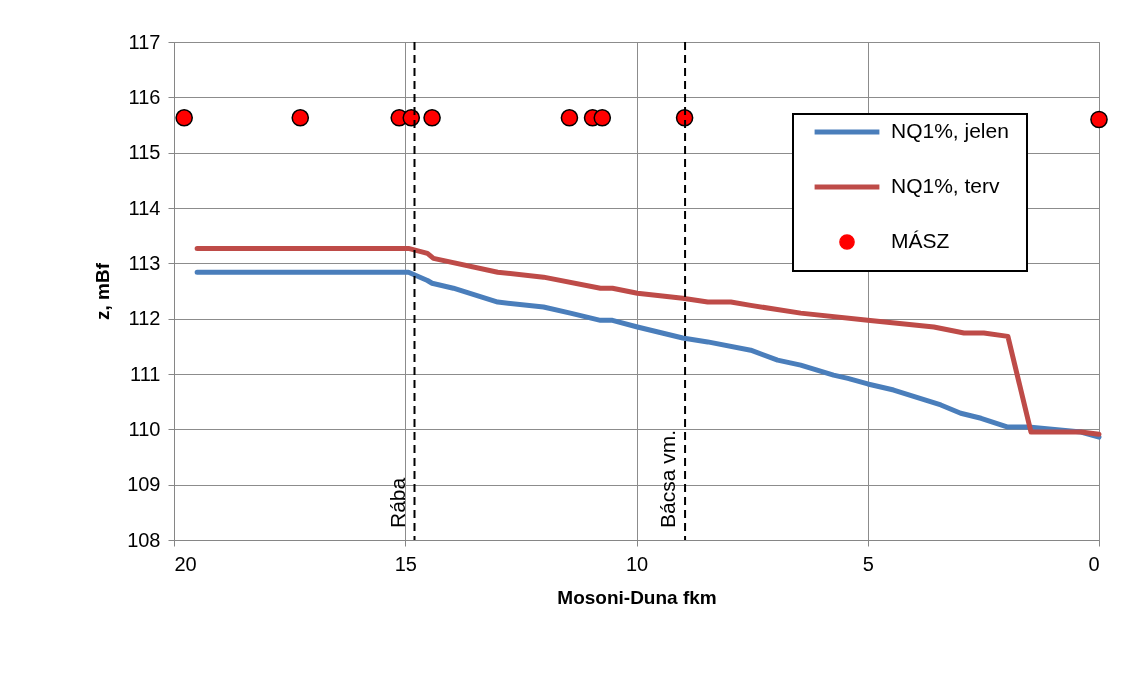 This screenshot has height=681, width=1132. Describe the element at coordinates (920, 240) in the screenshot. I see `legend-label: MÁSZ` at that location.